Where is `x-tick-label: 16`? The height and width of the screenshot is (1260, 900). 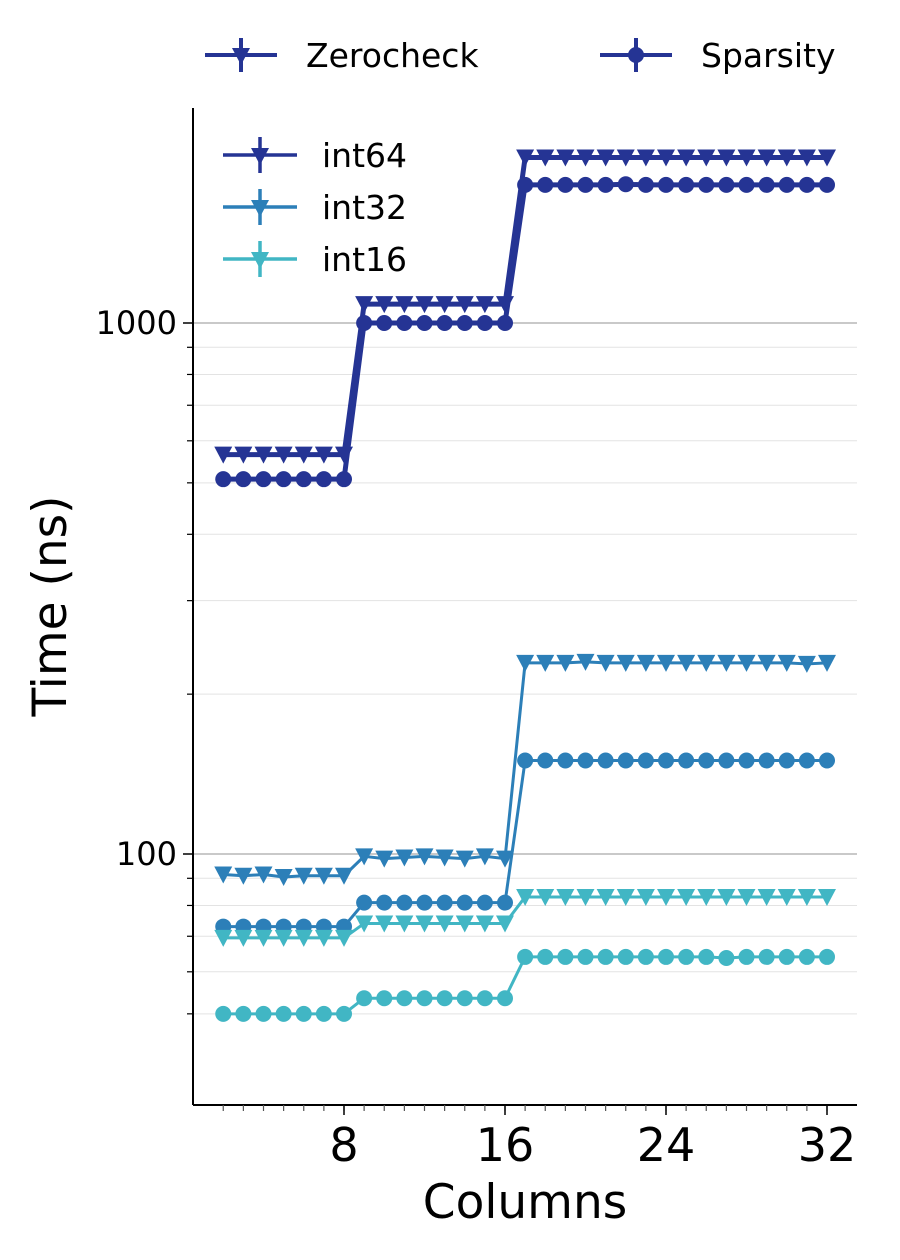
x-tick-label: 16 is located at coordinates (505, 1145).